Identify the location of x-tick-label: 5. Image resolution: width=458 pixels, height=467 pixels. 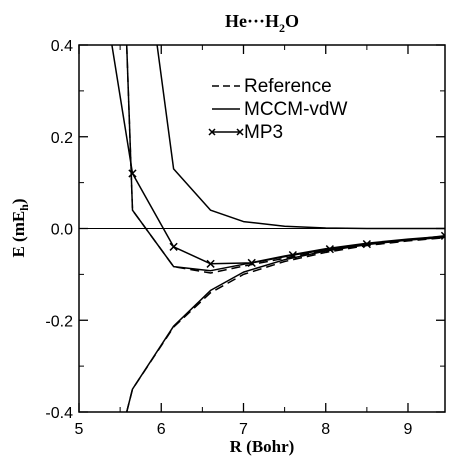
(79, 429).